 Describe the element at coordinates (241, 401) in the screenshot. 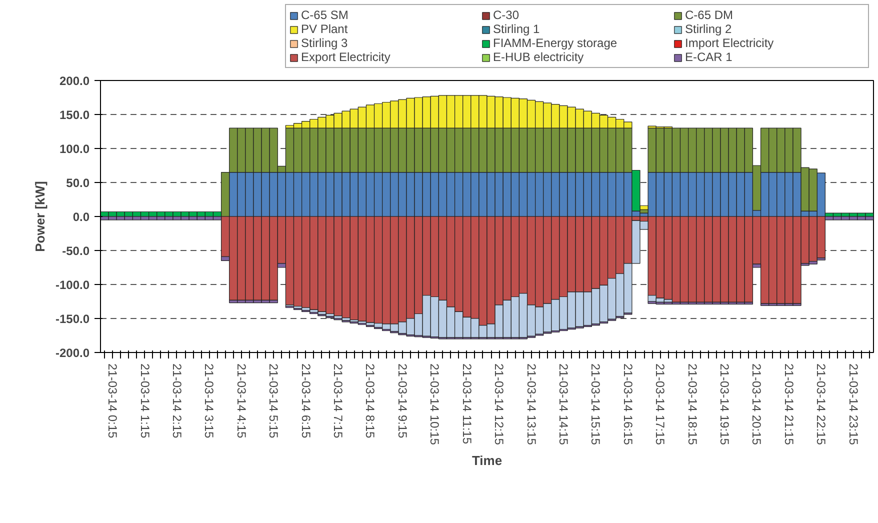

I see `x-tick-label: 21-03-14 4:15` at that location.